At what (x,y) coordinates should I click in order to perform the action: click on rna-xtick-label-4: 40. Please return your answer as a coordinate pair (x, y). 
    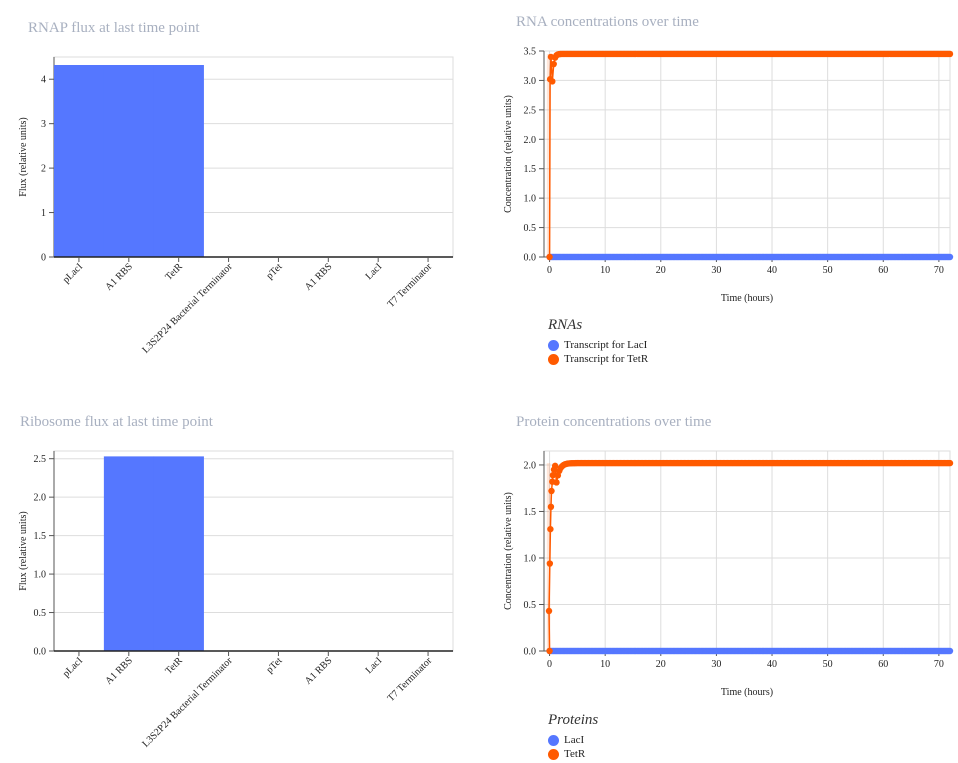
    Looking at the image, I should click on (772, 270).